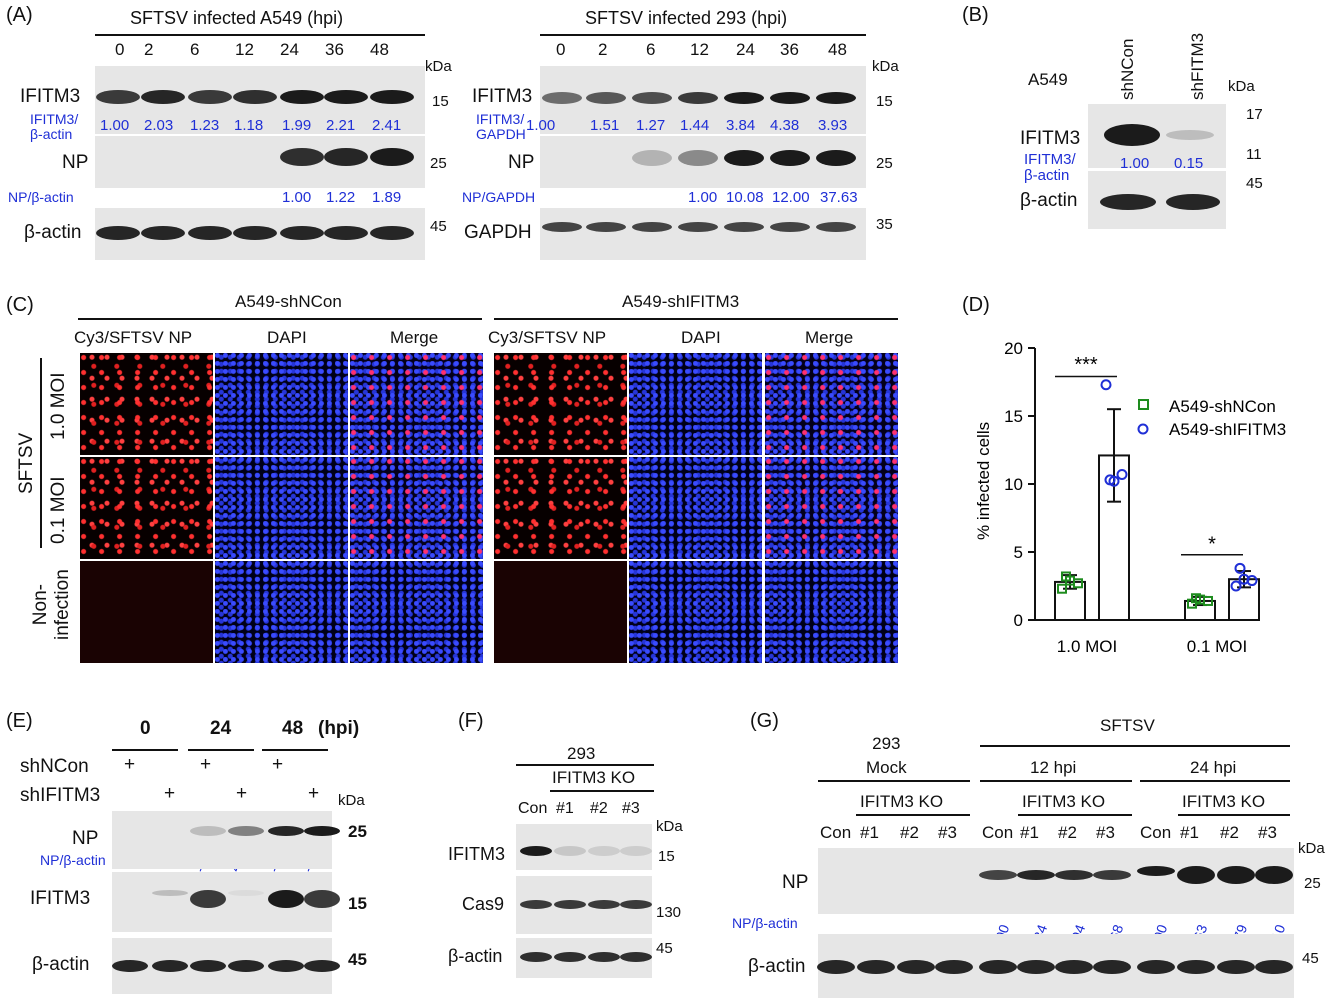 The width and height of the screenshot is (1333, 1001). What do you see at coordinates (869, 832) in the screenshot?
I see `panel-g-lane-1: #1` at bounding box center [869, 832].